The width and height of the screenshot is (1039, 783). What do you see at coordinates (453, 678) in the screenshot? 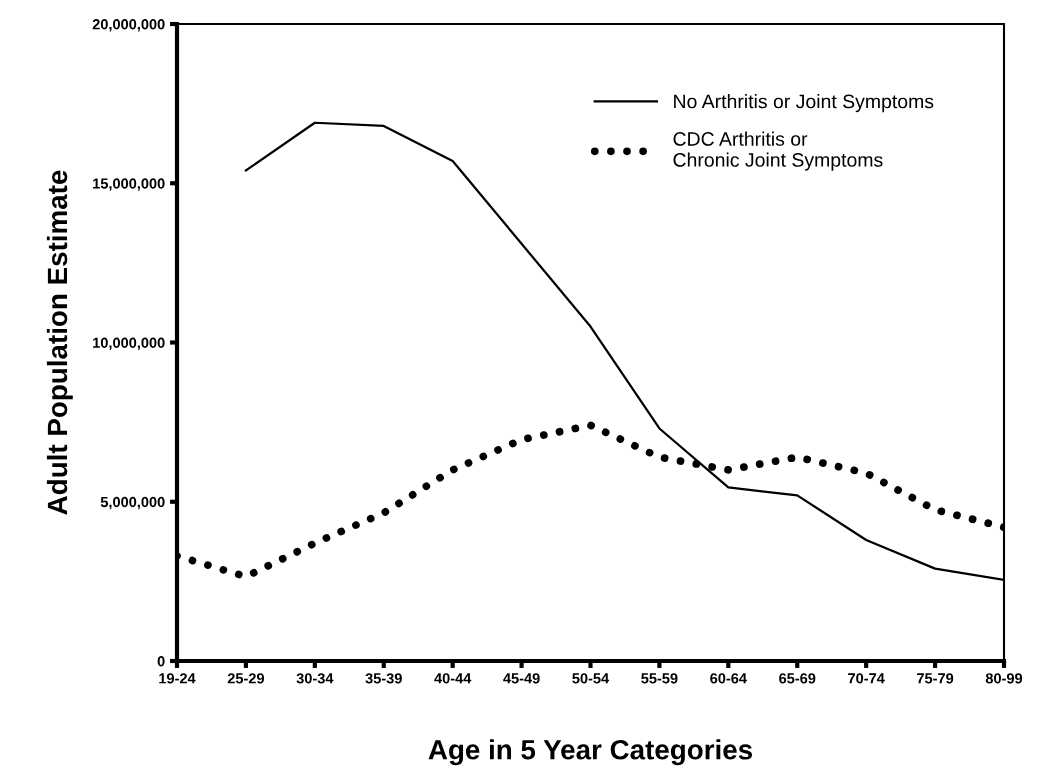
I see `x-tick-label: 40-44` at bounding box center [453, 678].